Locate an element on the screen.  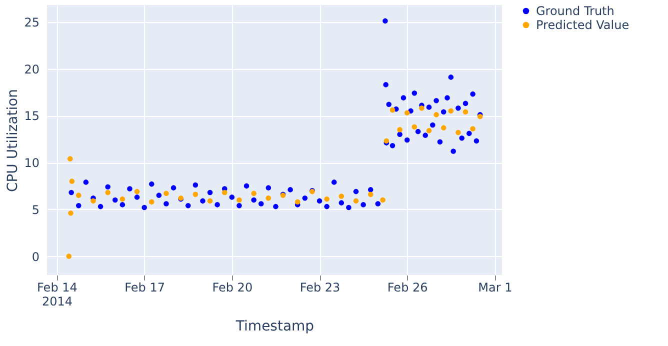
y-tick-label: 10 is located at coordinates (32, 163).